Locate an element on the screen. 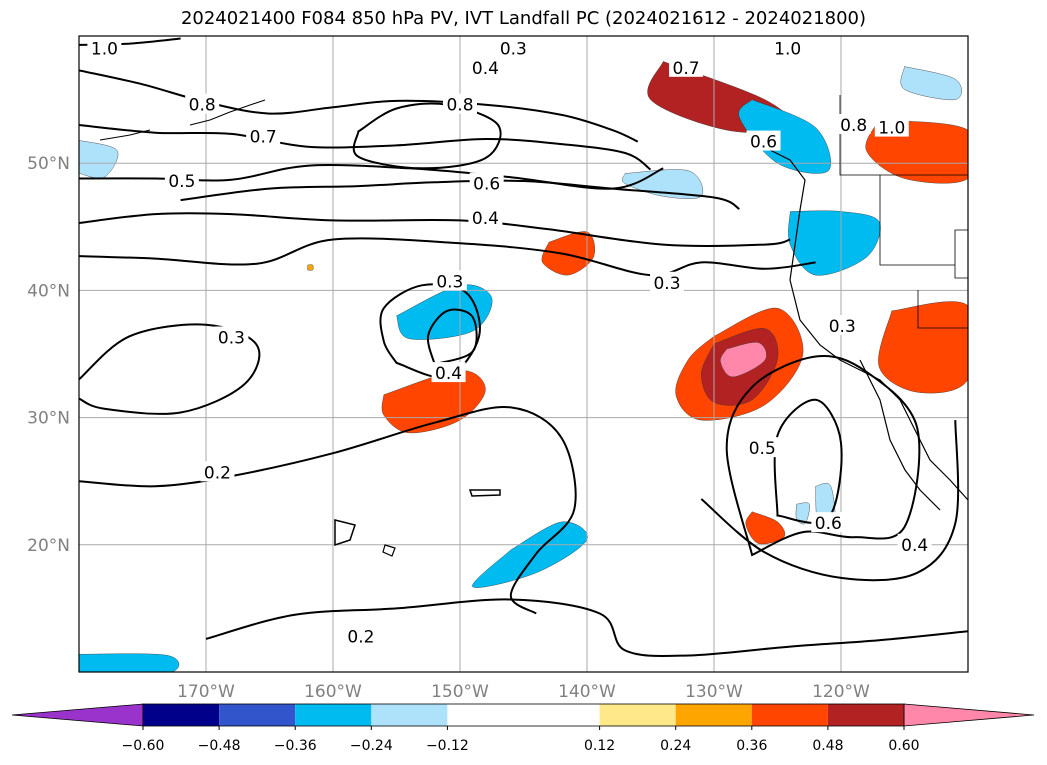 The image size is (1047, 765). colorbar-tick-label: 0.48 is located at coordinates (827, 746).